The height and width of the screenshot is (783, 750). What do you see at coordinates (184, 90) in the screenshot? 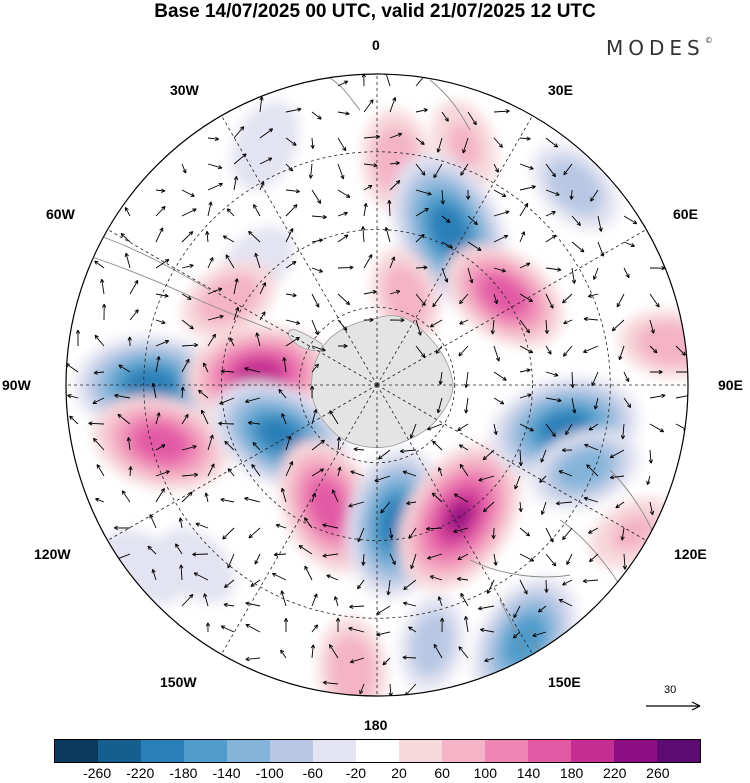
I see `longitude-label-30w: 30W` at bounding box center [184, 90].